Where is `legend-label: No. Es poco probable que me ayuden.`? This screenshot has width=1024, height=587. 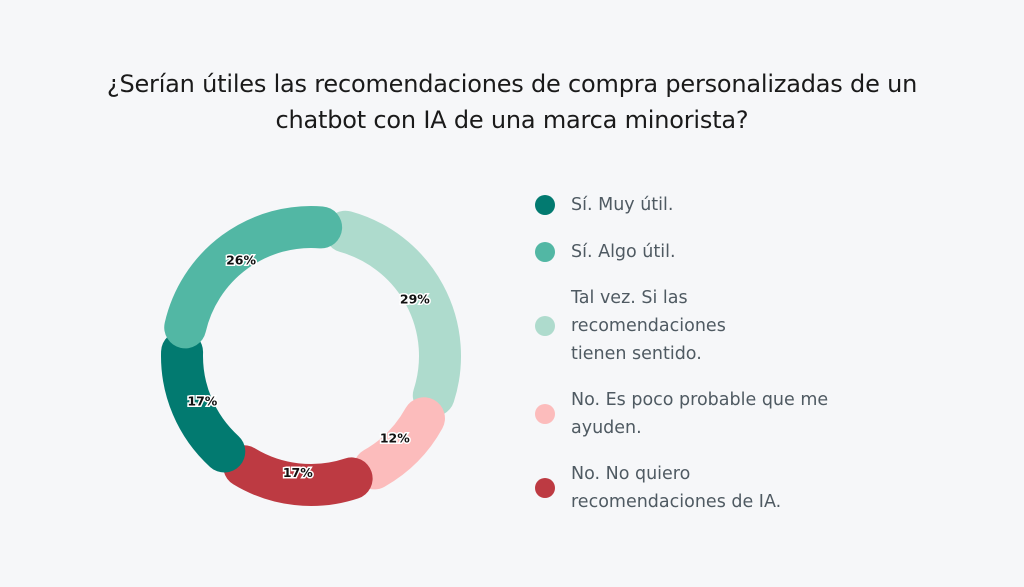 legend-label: No. Es poco probable que me ayuden. is located at coordinates (700, 414).